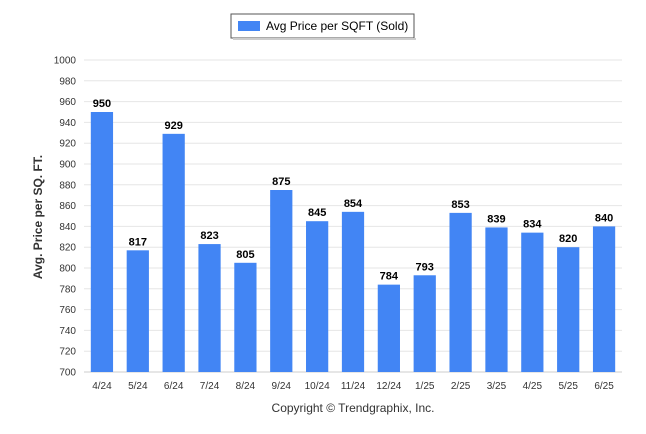 The image size is (646, 434). Describe the element at coordinates (317, 386) in the screenshot. I see `x-tick-label: 10/24` at that location.